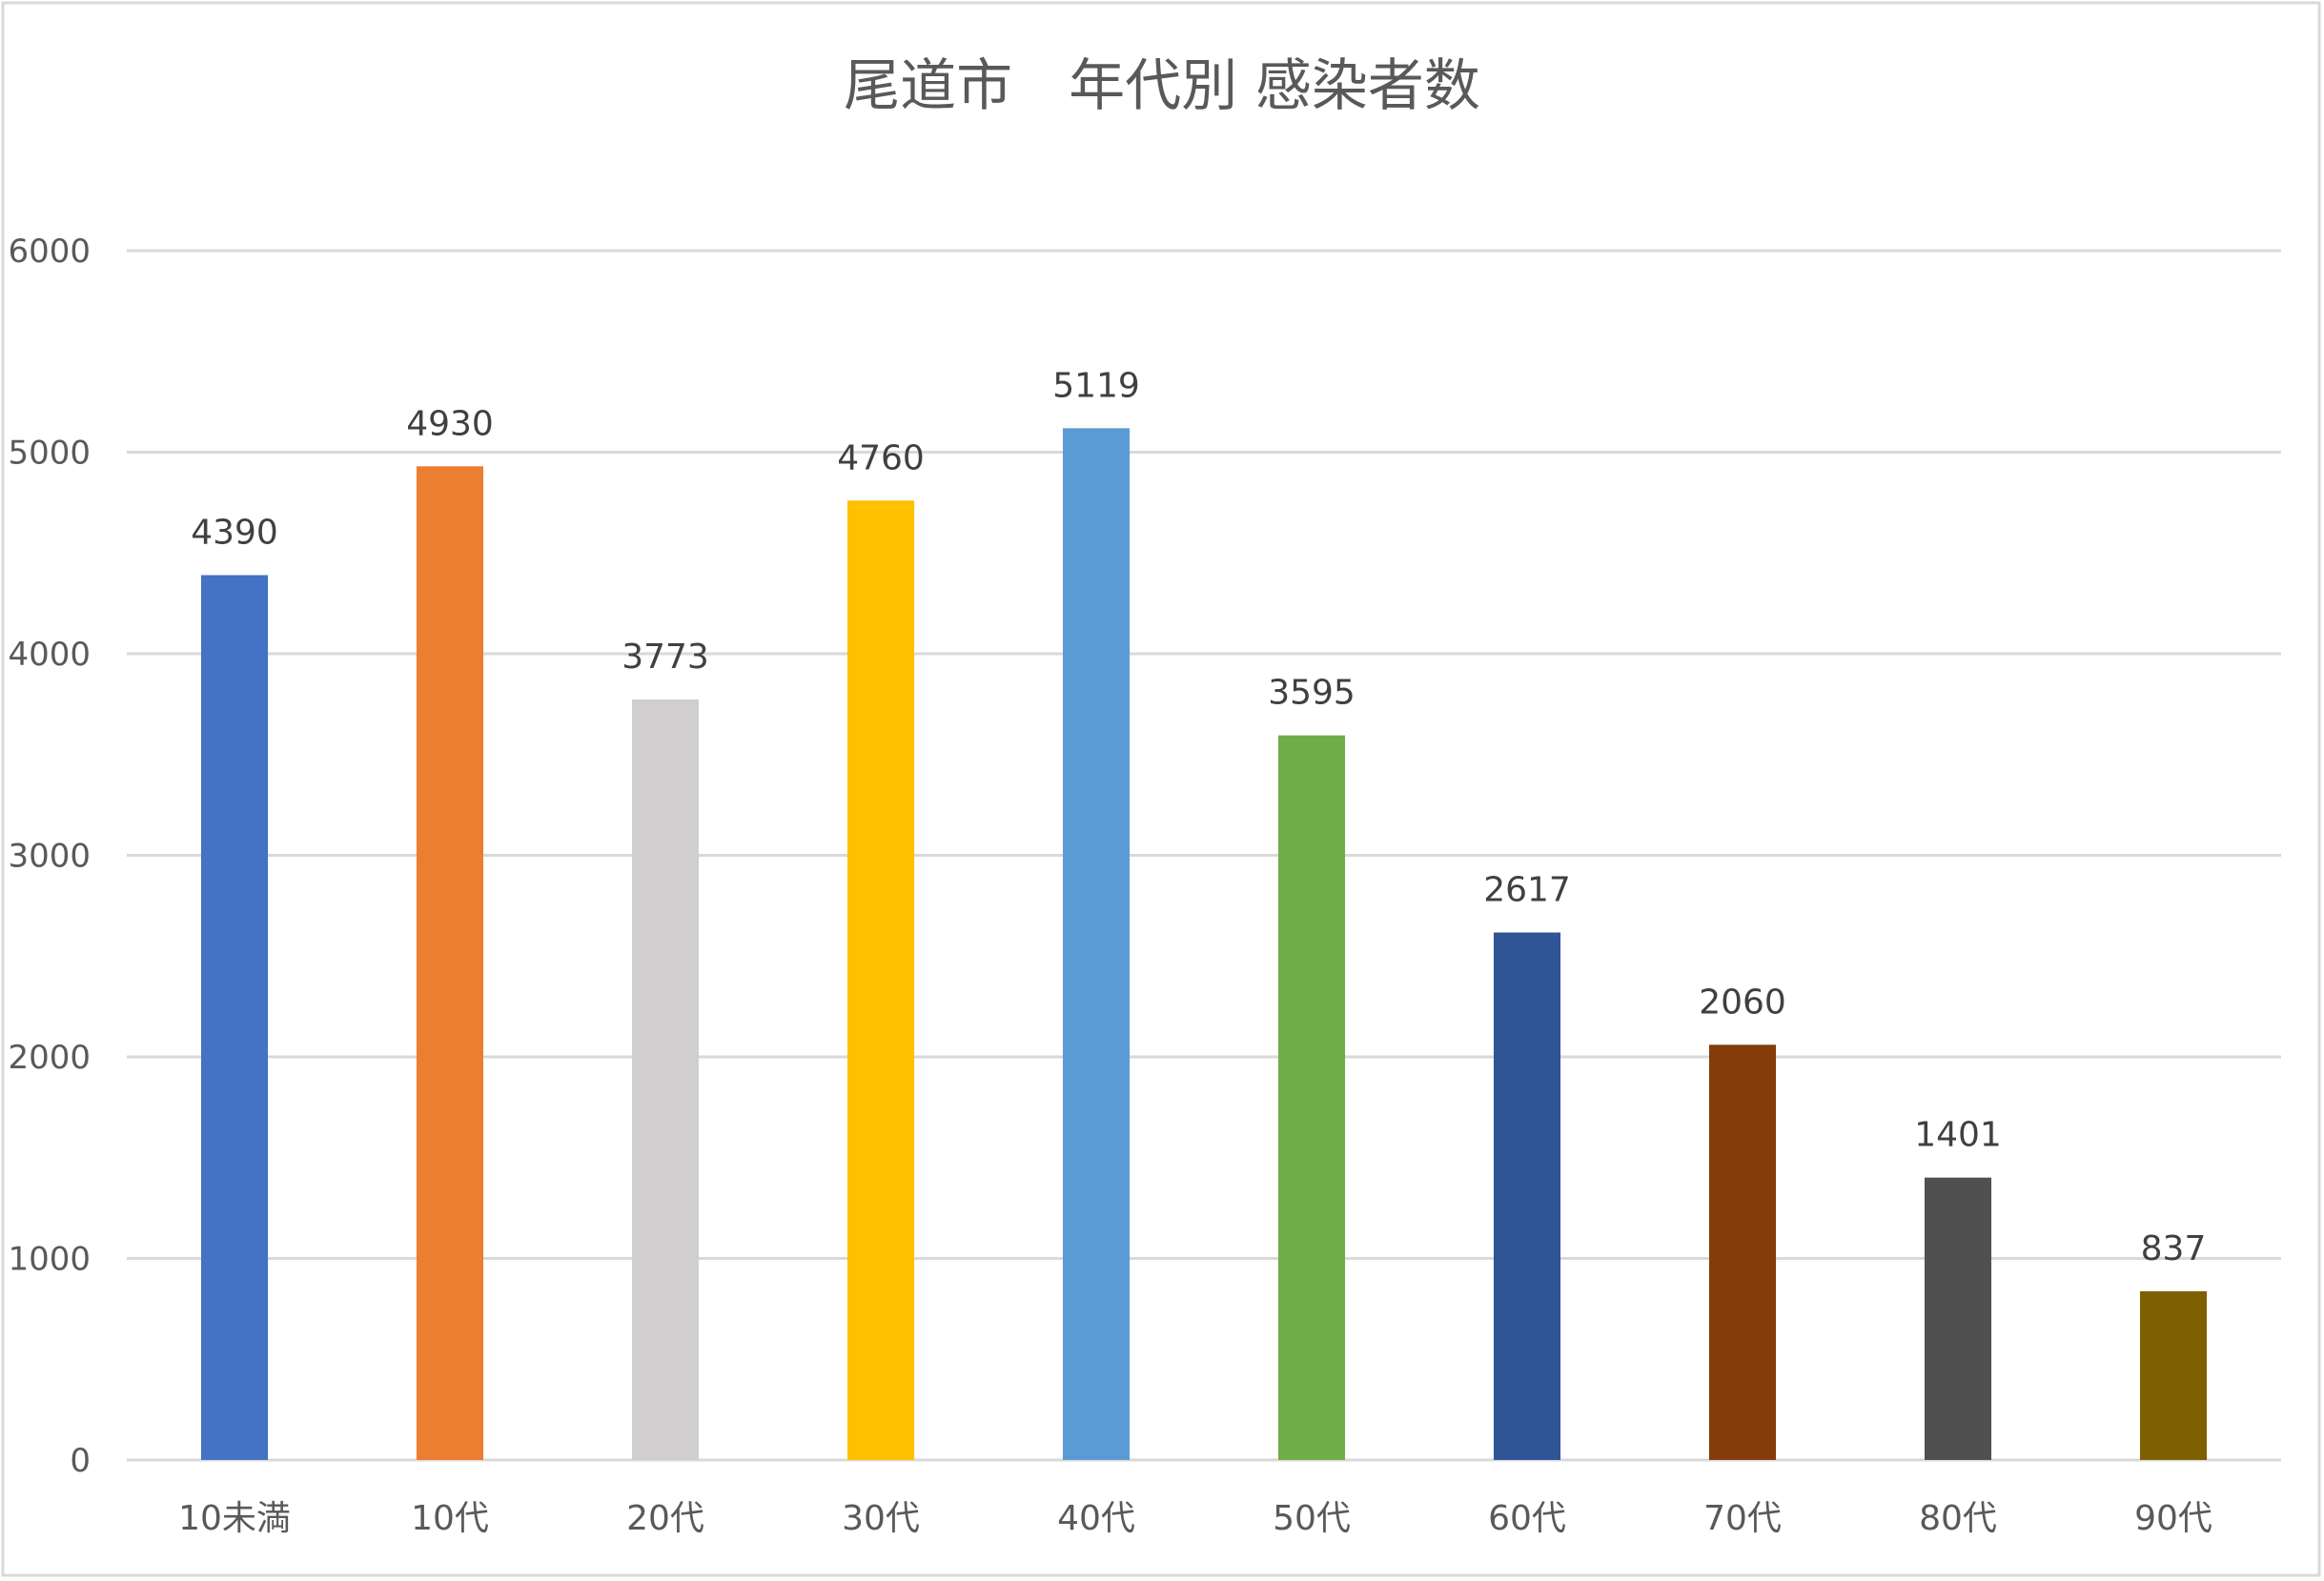  What do you see at coordinates (1527, 890) in the screenshot?
I see `data-label-7: 2617` at bounding box center [1527, 890].